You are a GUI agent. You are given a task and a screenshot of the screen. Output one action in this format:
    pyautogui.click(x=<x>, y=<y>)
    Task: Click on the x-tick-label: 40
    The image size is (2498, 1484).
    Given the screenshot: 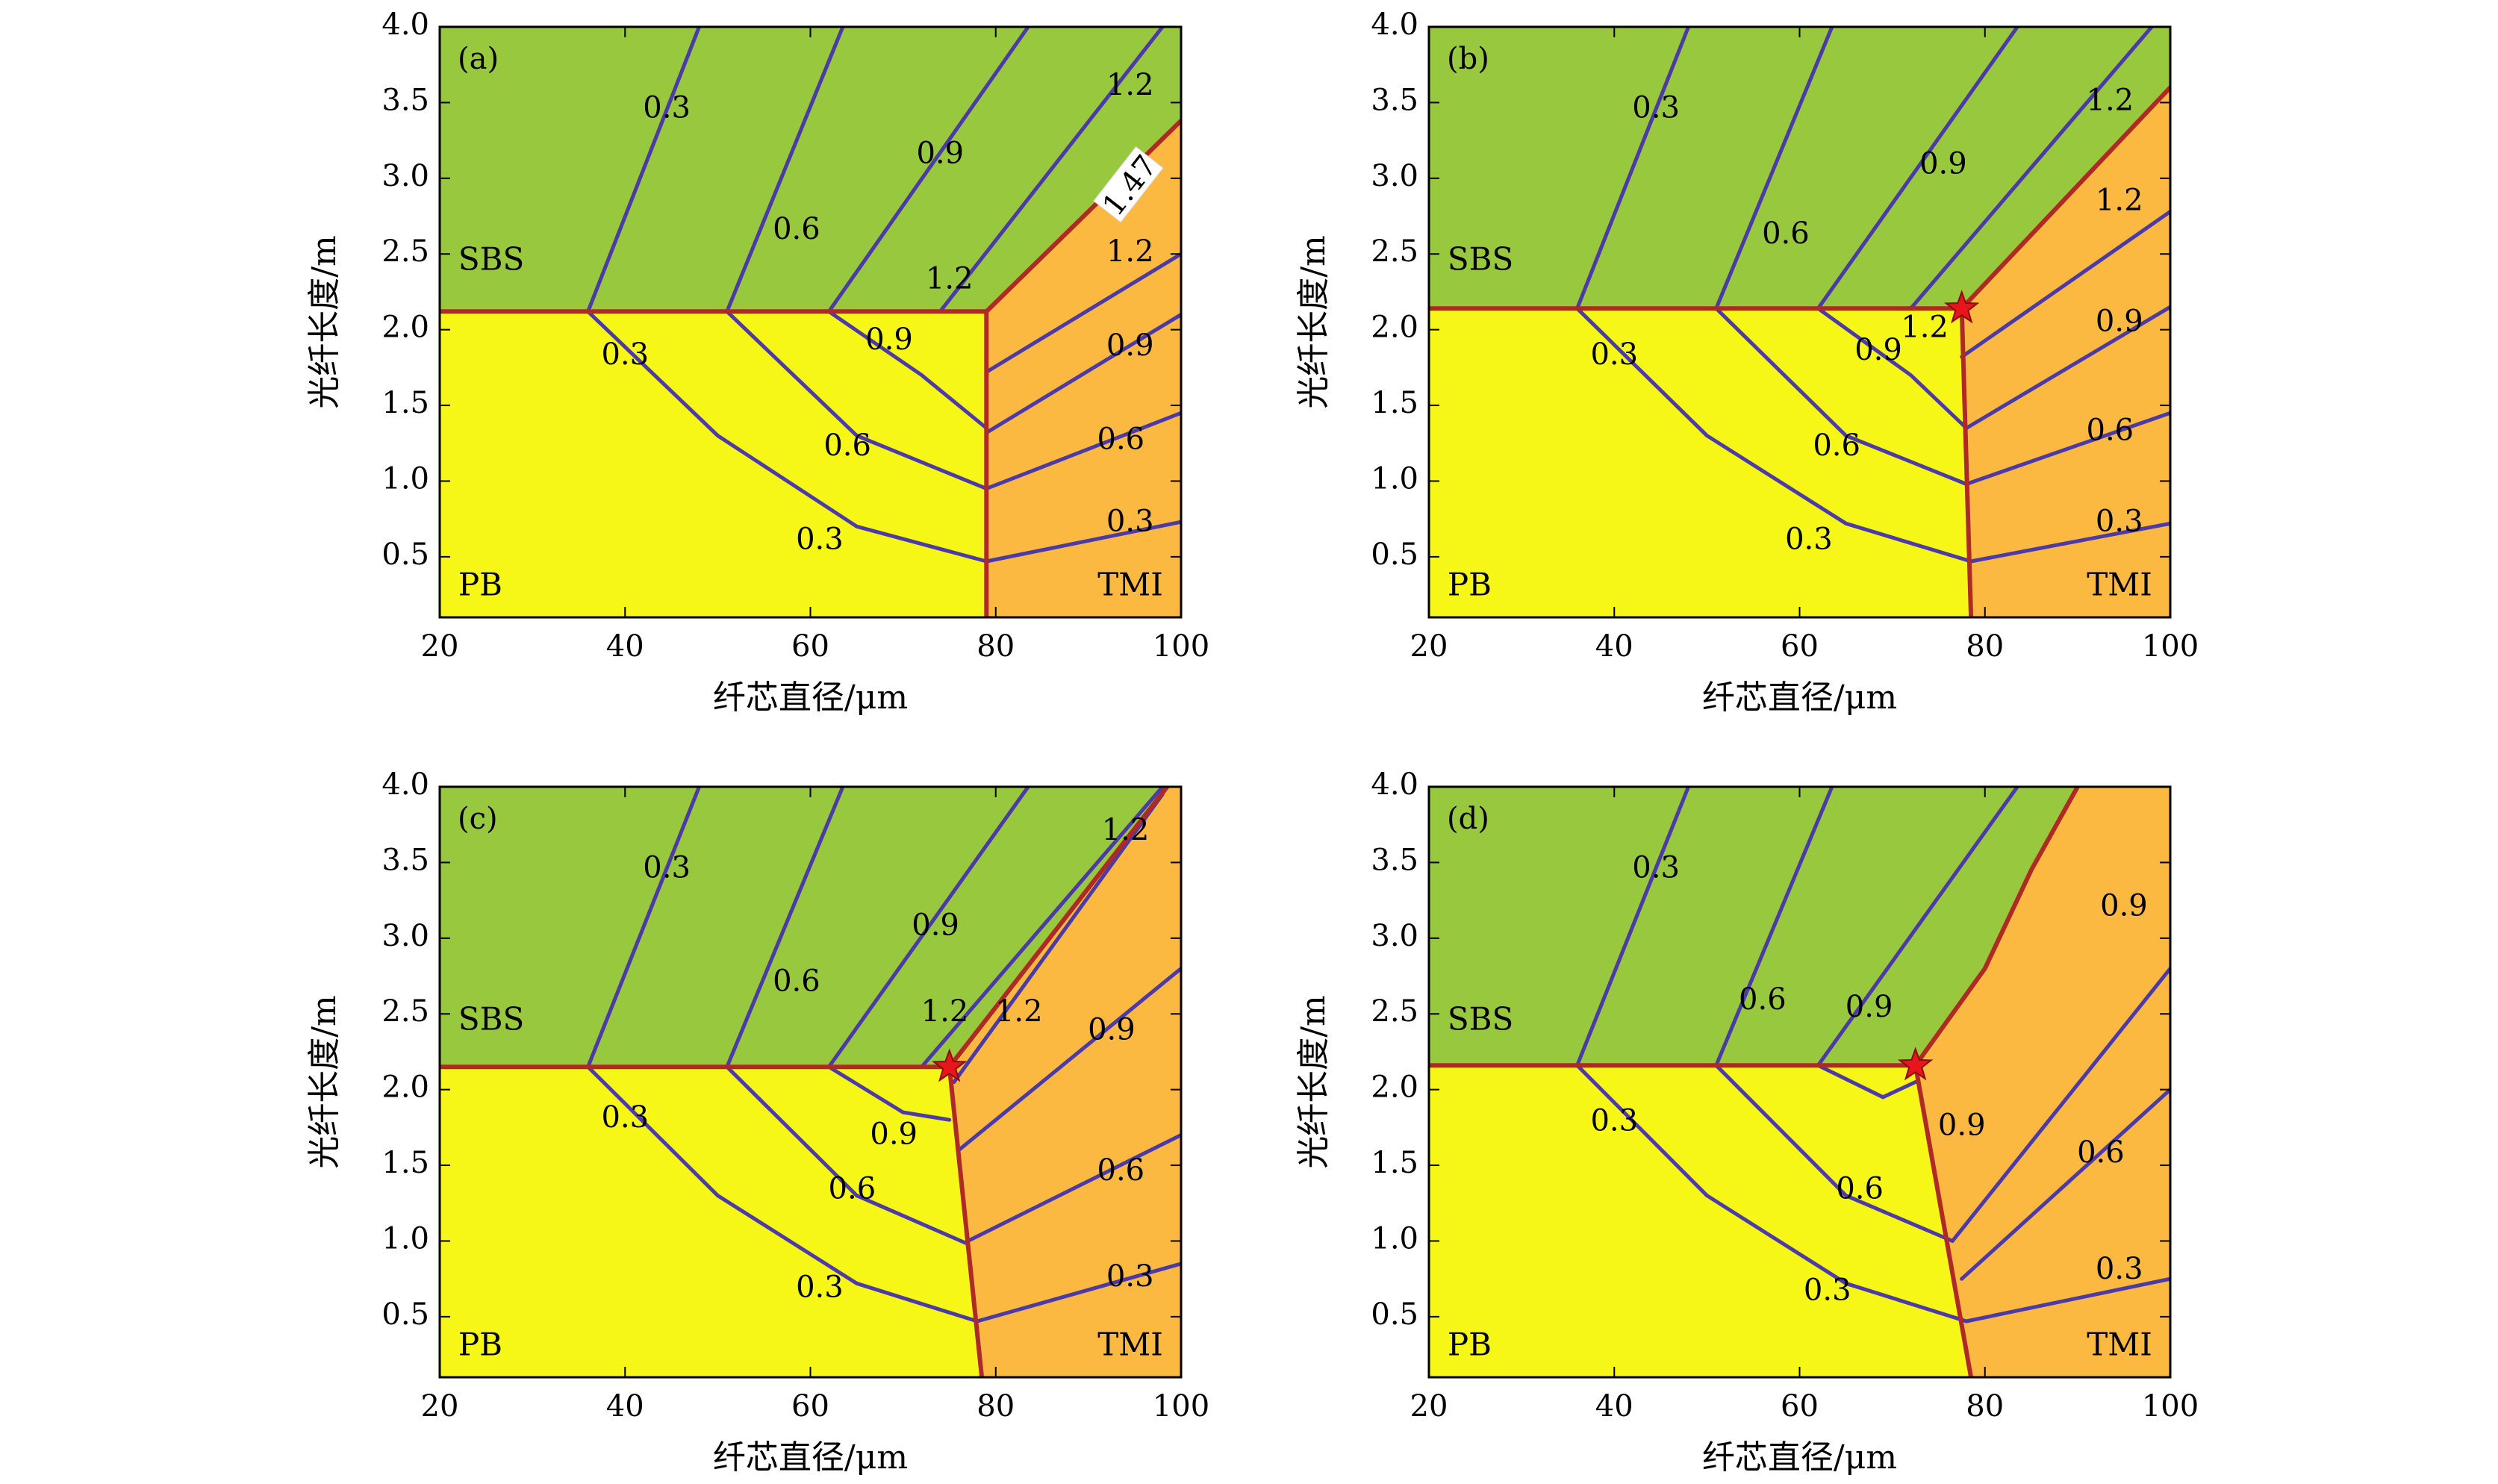 What is the action you would take?
    pyautogui.click(x=625, y=646)
    